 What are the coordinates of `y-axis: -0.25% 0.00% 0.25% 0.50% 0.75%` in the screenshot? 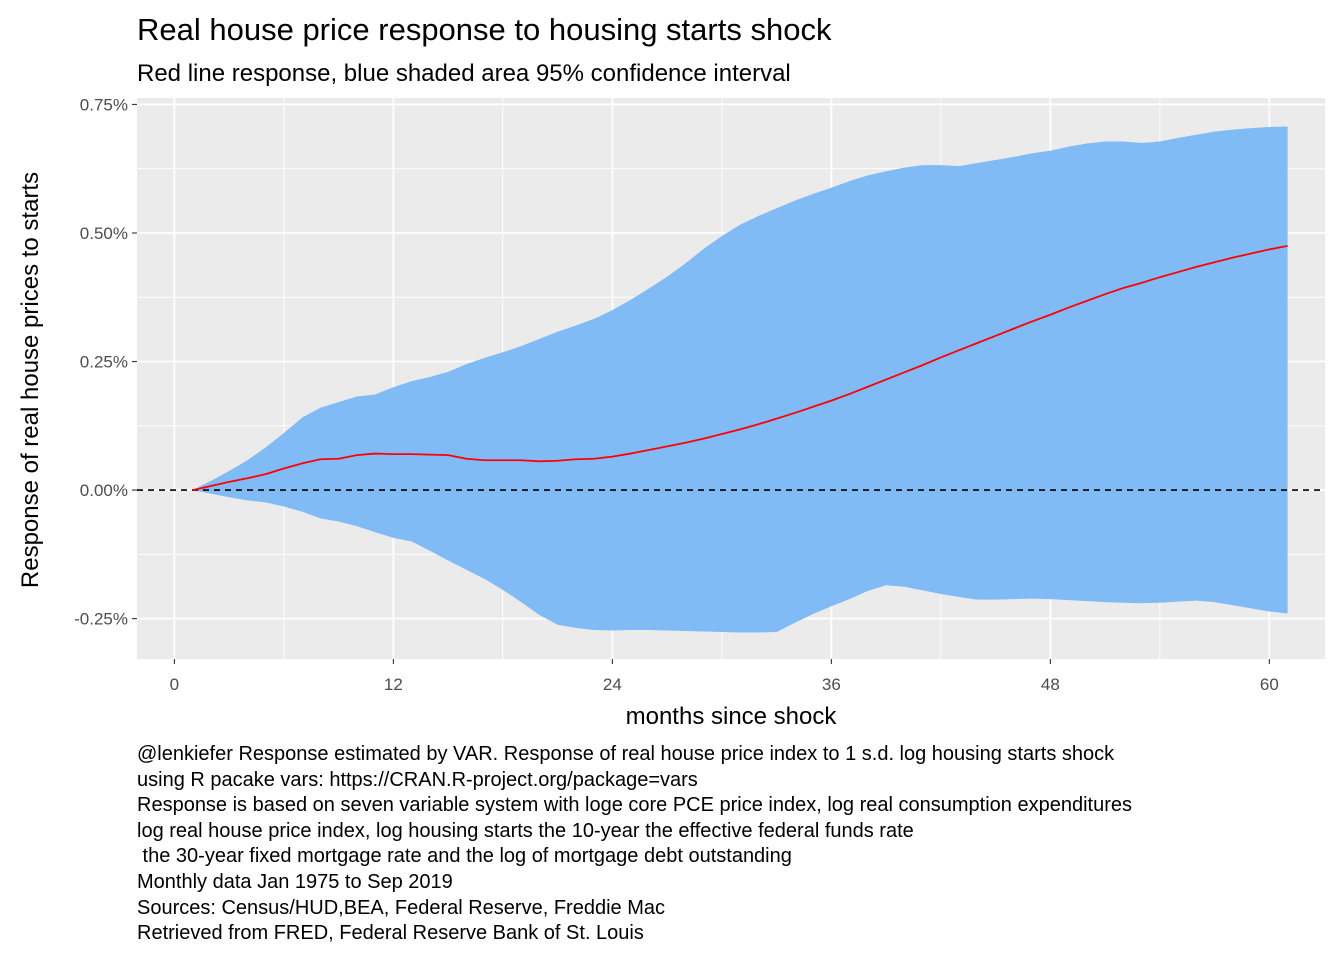 It's located at (105, 362).